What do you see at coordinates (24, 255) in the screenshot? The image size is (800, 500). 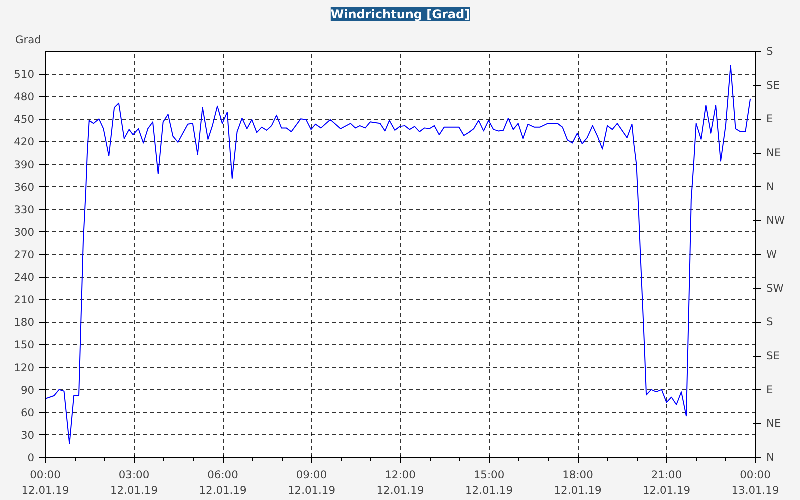 I see `y-tick-label: 270` at bounding box center [24, 255].